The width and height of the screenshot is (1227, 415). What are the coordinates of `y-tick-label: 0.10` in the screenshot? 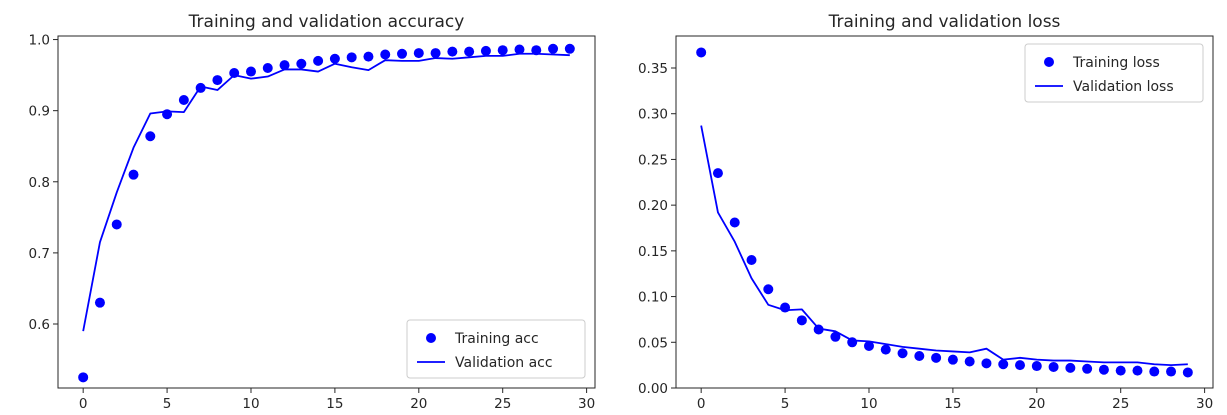 It's located at (653, 298).